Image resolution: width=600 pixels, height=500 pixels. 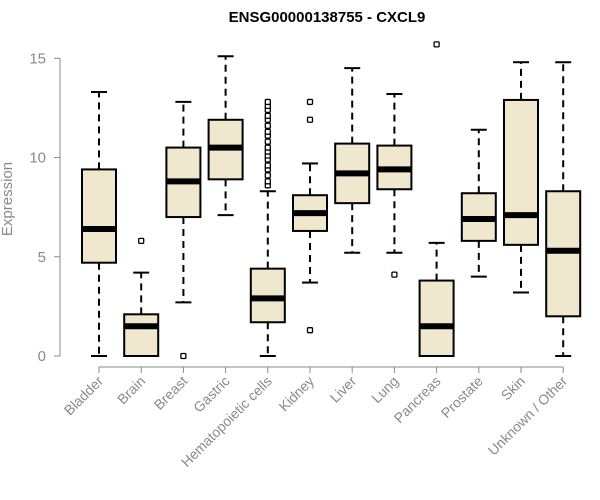 I want to click on y-tick-label: 5, so click(x=42, y=257).